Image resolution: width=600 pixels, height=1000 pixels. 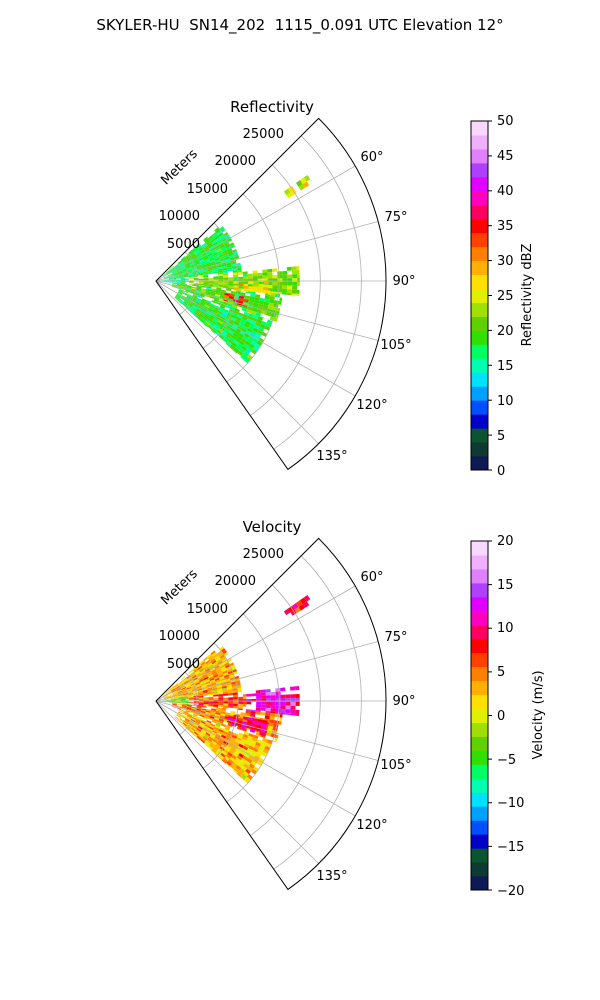 I want to click on colorbar-tick-label: 10, so click(x=505, y=401).